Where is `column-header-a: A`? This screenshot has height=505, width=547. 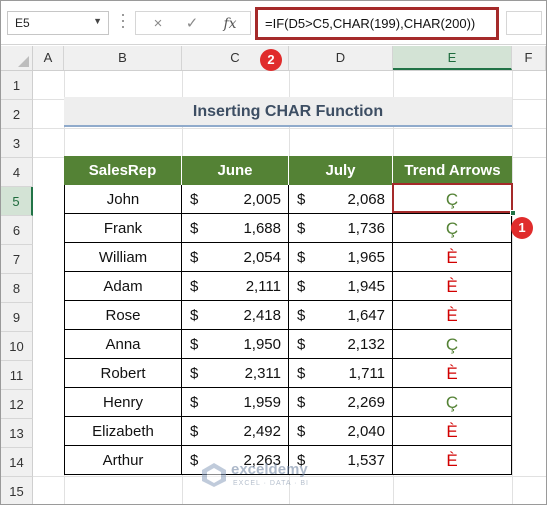
column-header-a: A is located at coordinates (48, 58).